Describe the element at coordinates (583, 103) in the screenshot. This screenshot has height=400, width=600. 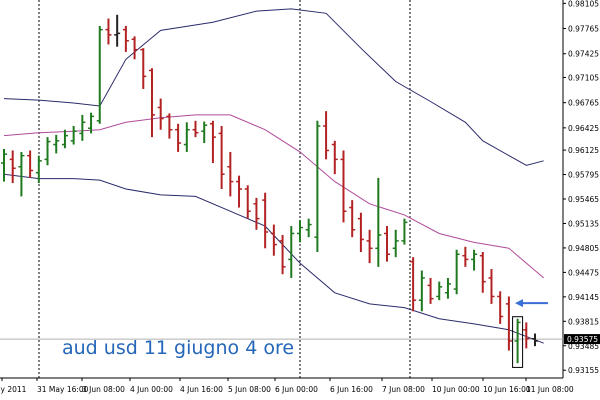
I see `y-tick-label: 0.96765` at that location.